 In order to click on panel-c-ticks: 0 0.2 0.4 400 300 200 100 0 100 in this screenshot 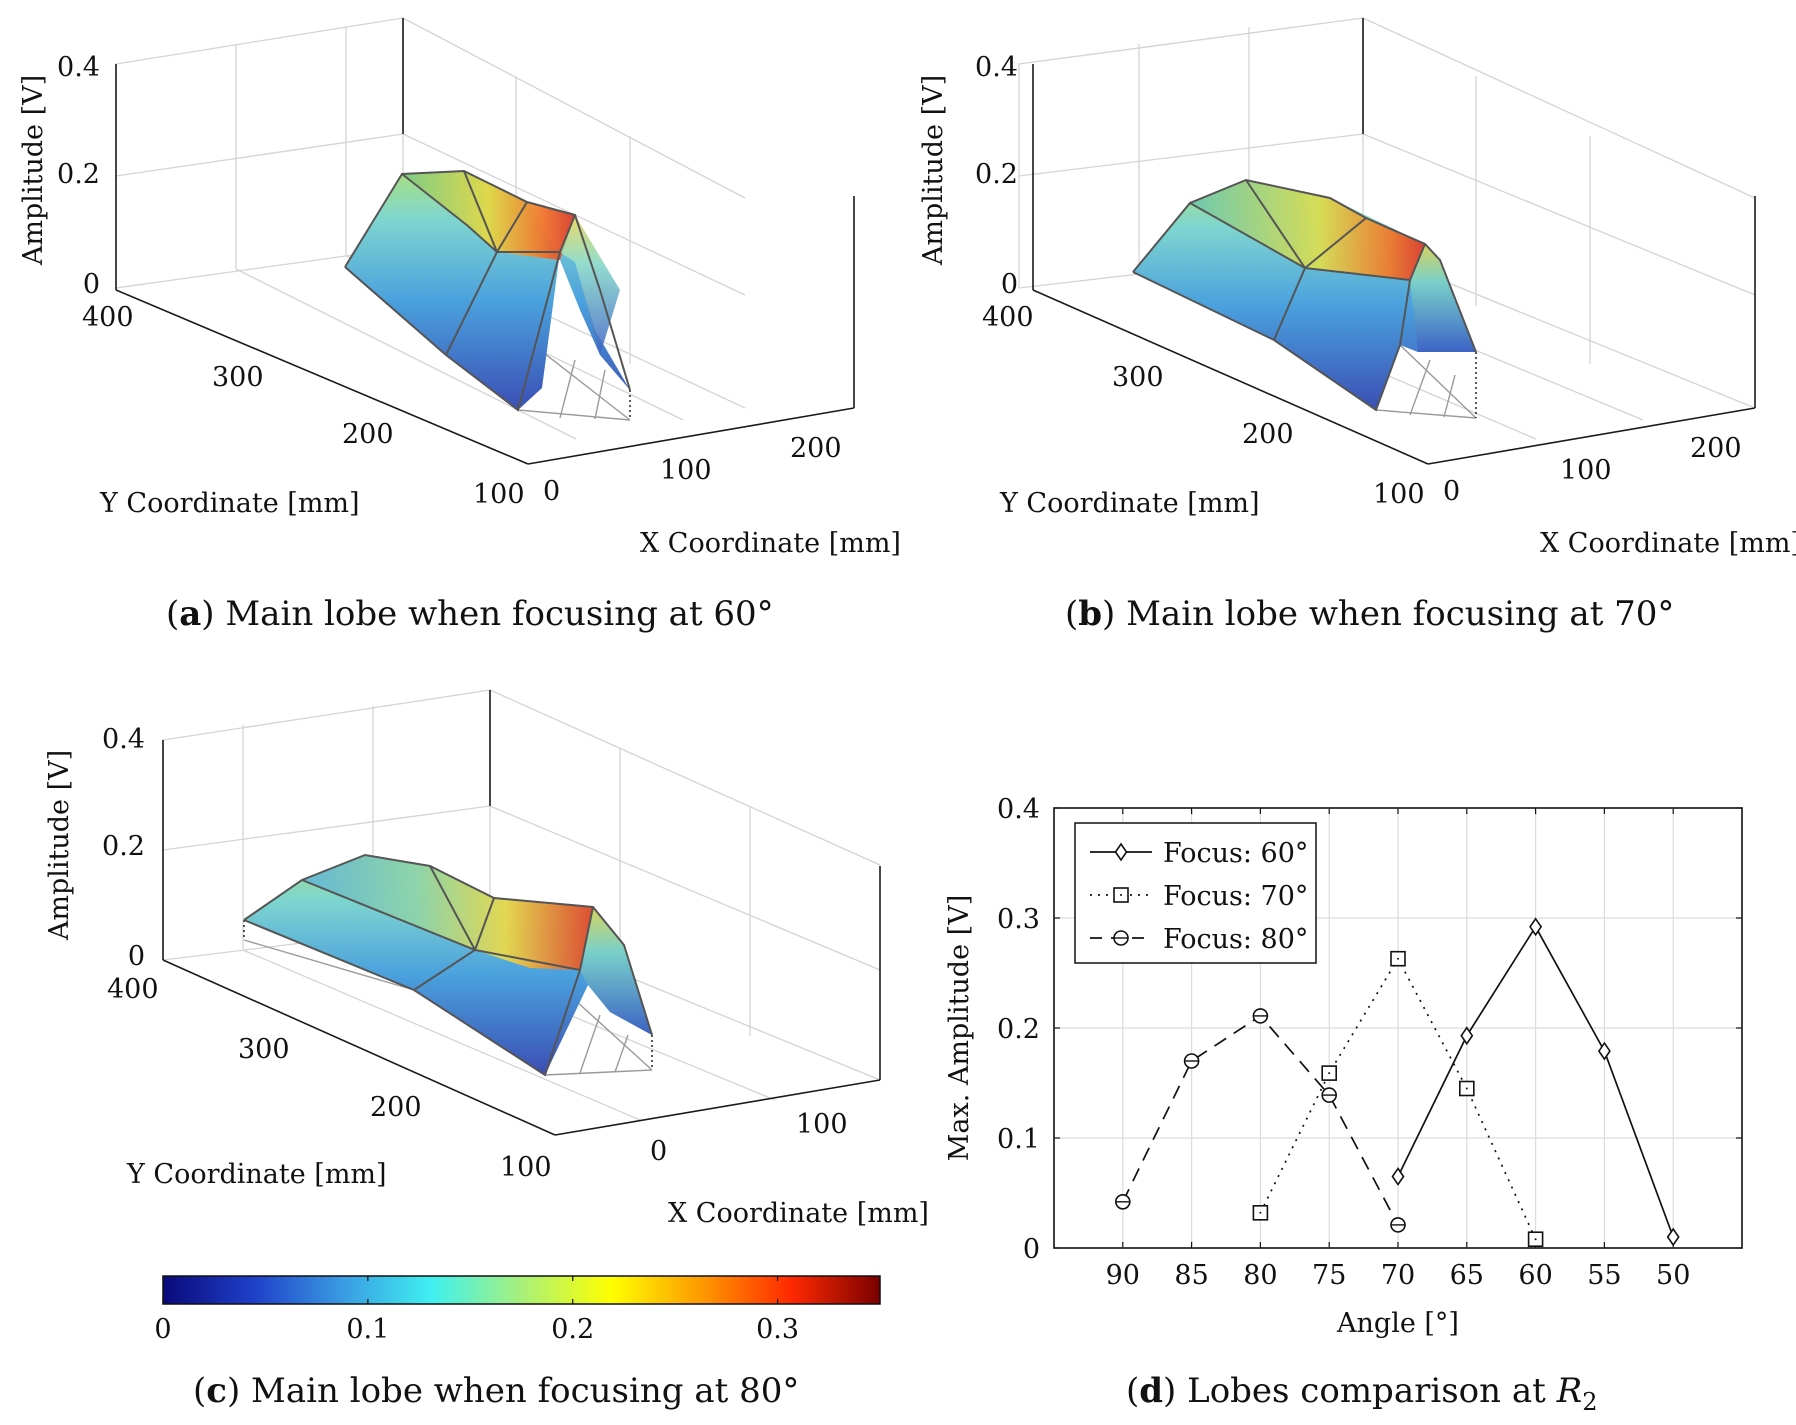, I will do `click(475, 953)`.